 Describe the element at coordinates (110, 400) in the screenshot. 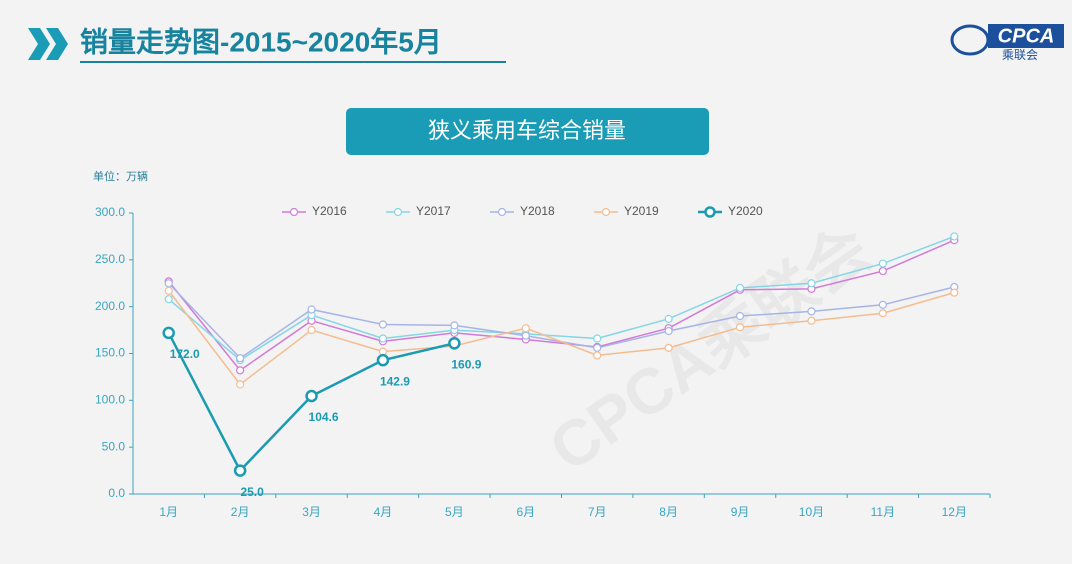

I see `y-tick-label: 100.0` at that location.